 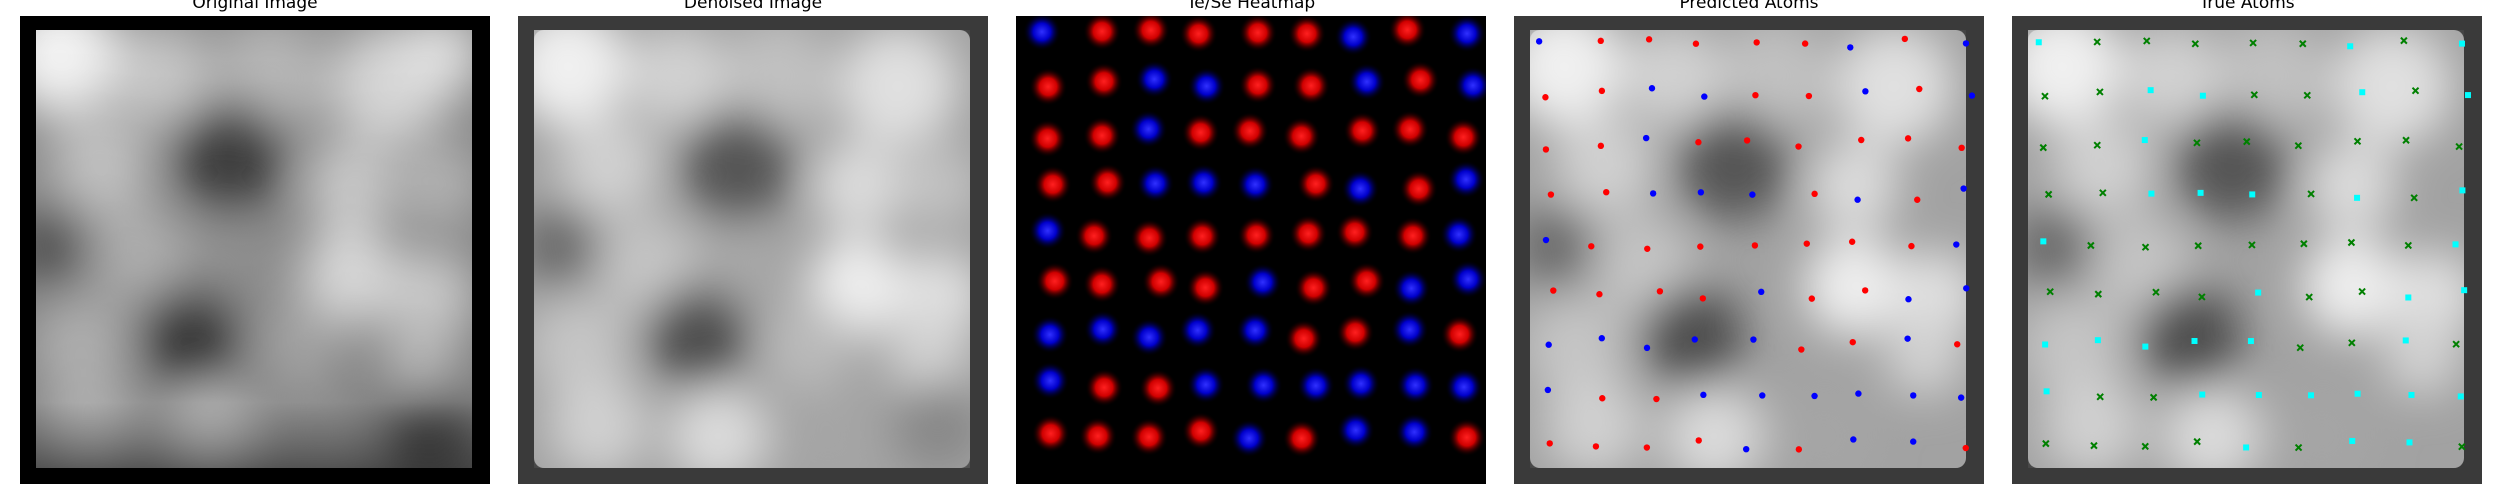 What do you see at coordinates (255, 6) in the screenshot?
I see `panel-title-original: Original Image` at bounding box center [255, 6].